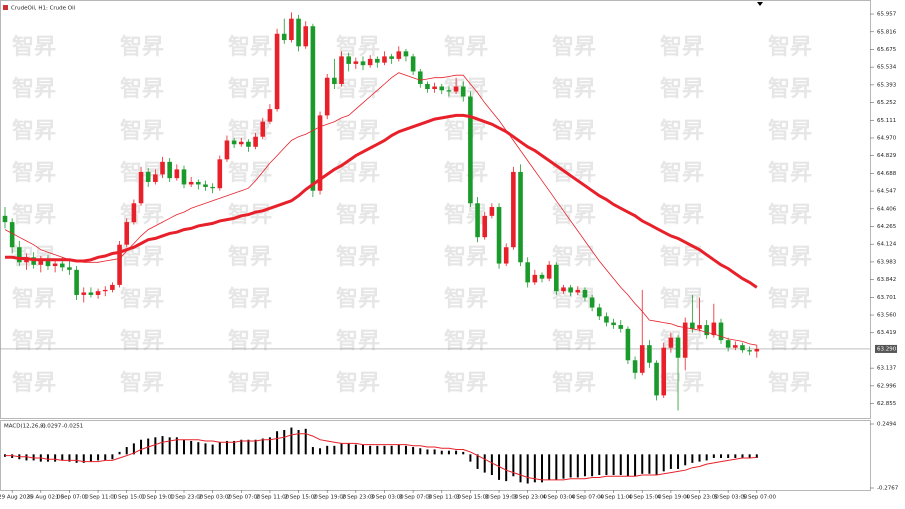 The image size is (905, 509). What do you see at coordinates (760, 498) in the screenshot?
I see `x-tick-label: 5 Sep 07:00` at bounding box center [760, 498].